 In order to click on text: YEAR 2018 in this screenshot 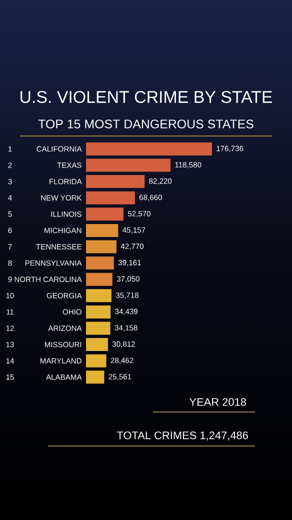, I will do `click(217, 402)`.